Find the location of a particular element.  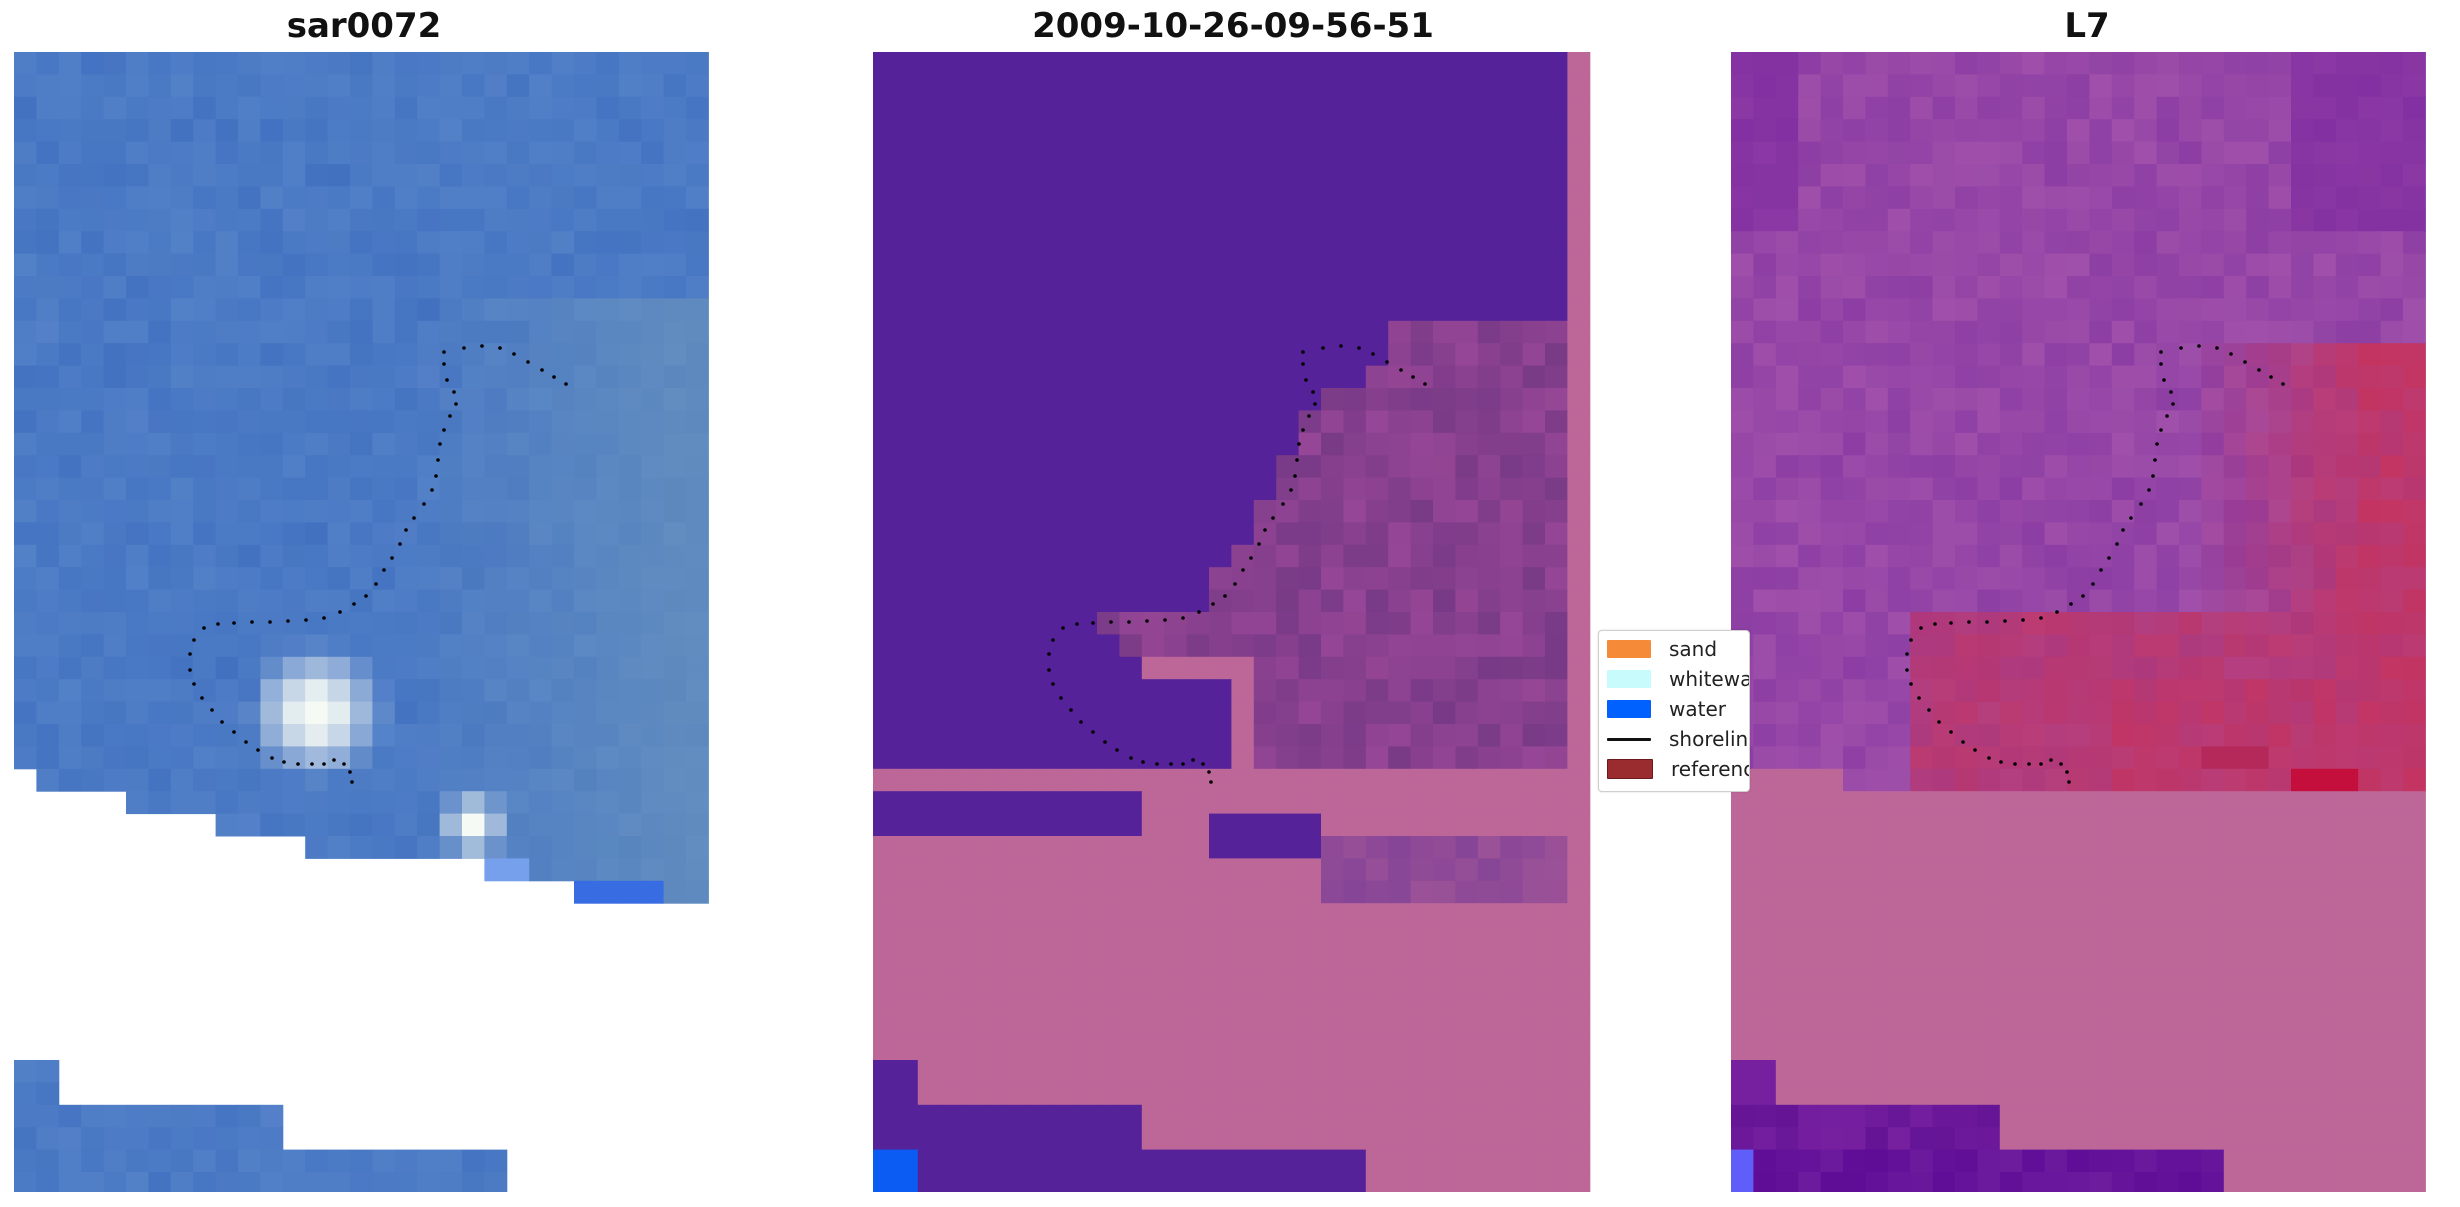

panel-title-index: L7 is located at coordinates (2087, 26).